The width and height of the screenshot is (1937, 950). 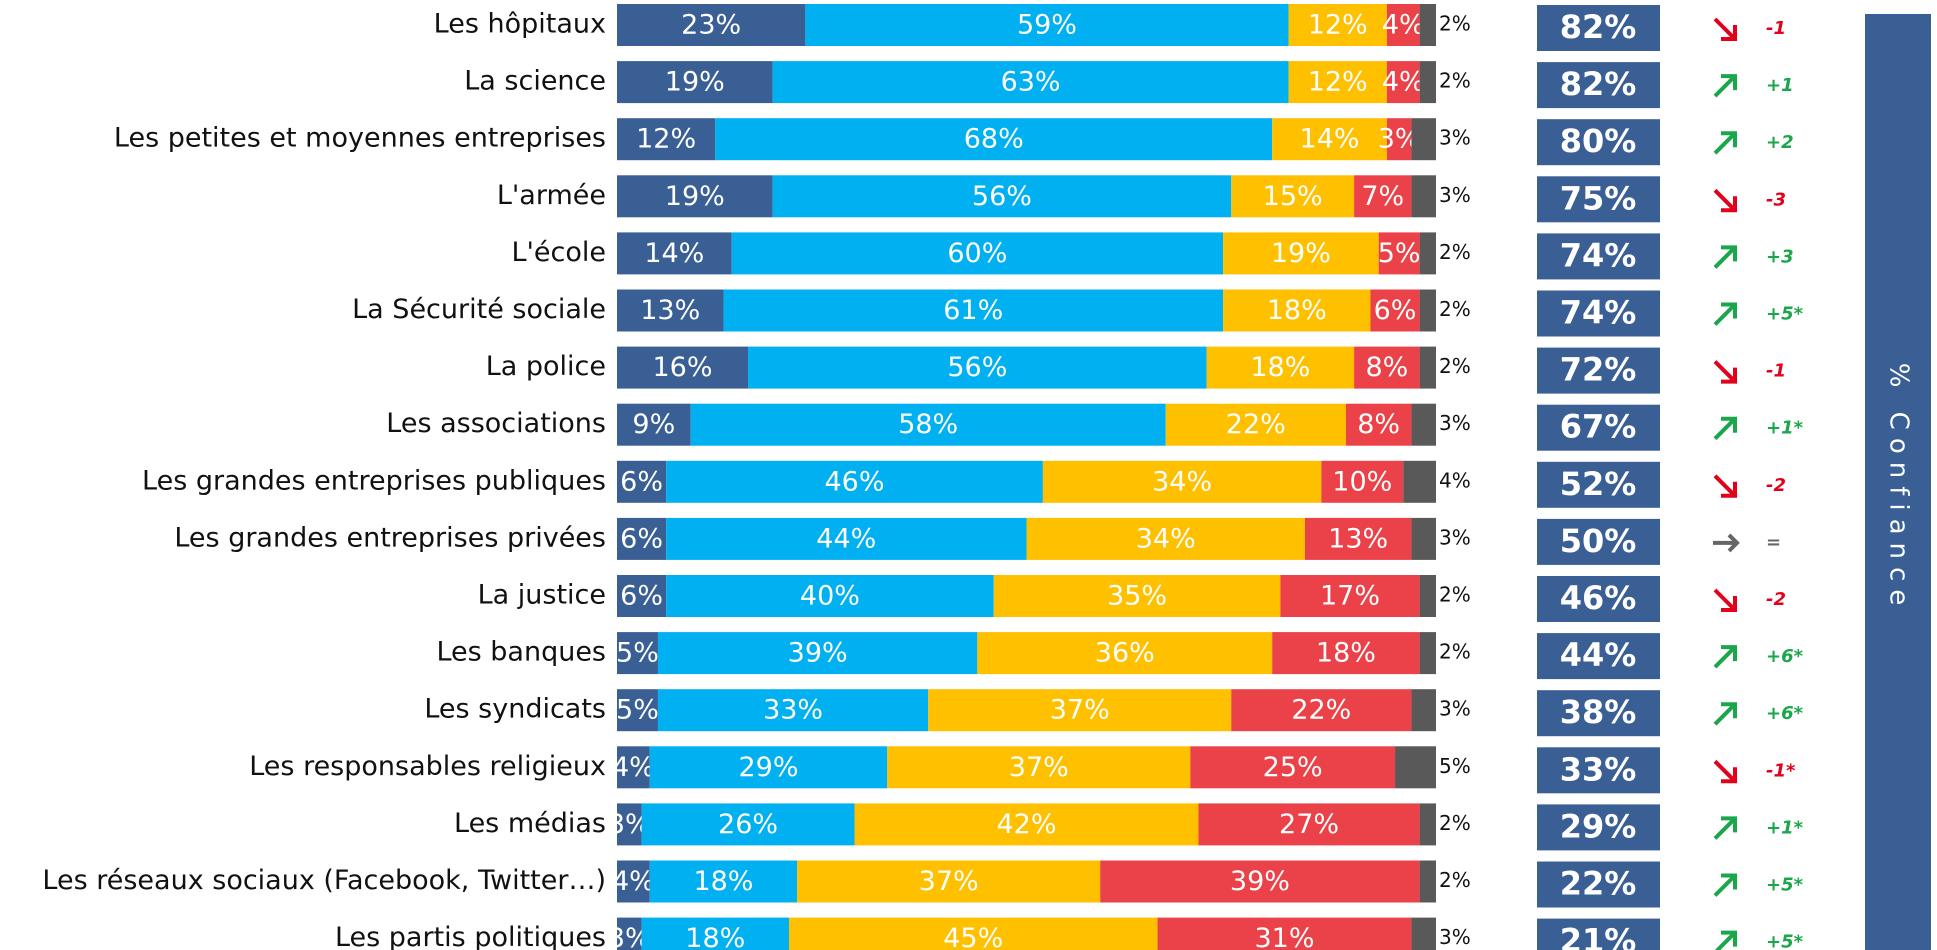 I want to click on trend-label: -3, so click(x=1776, y=199).